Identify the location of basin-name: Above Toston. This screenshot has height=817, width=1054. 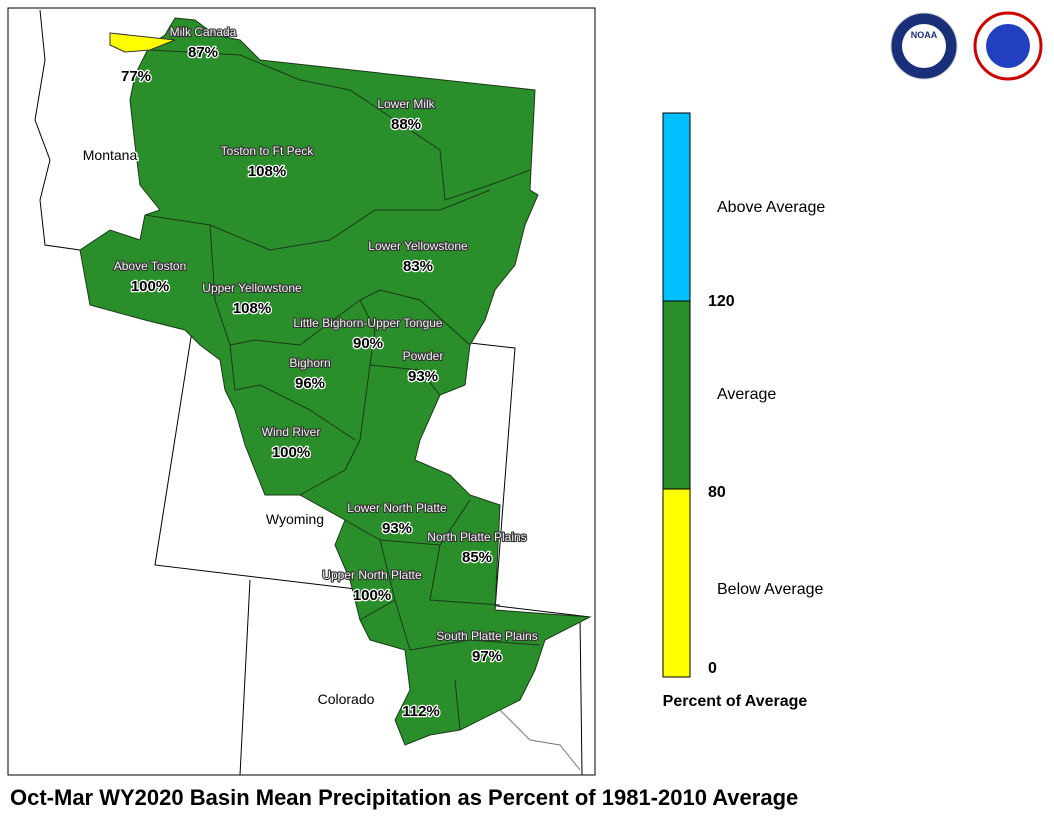
(150, 266).